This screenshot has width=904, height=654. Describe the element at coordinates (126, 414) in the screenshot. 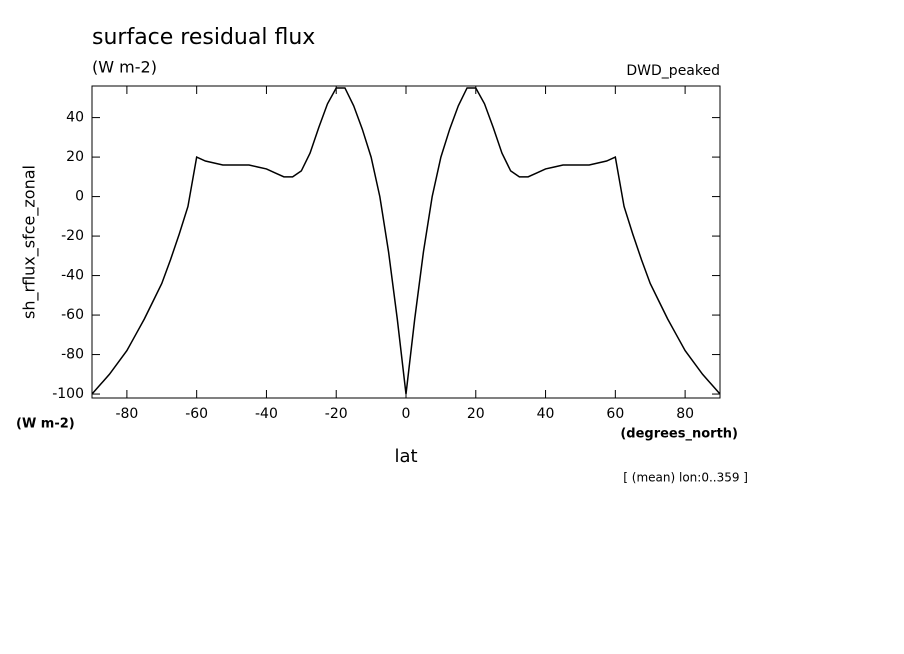

I see `x-tick-label: -80` at that location.